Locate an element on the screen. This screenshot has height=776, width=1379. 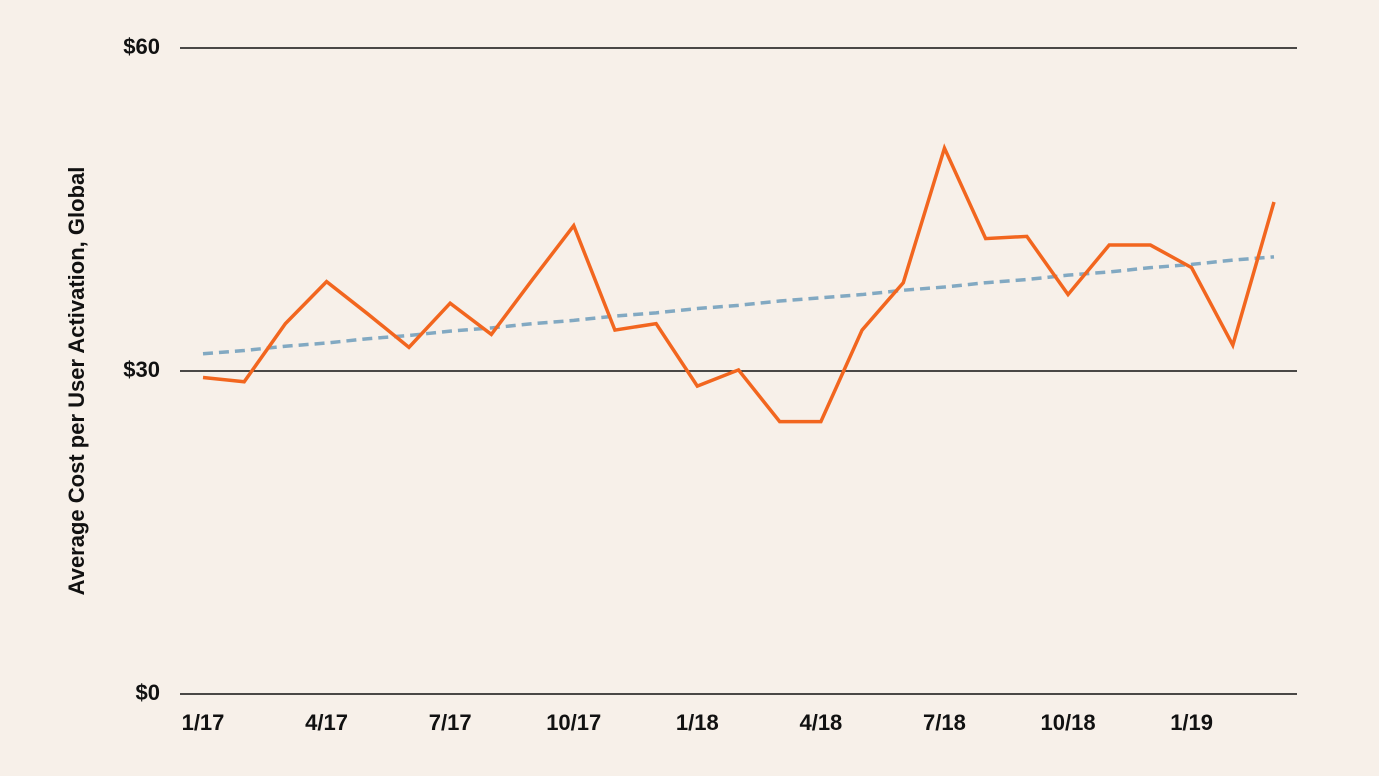
x-tick-label: 4/17 is located at coordinates (326, 722).